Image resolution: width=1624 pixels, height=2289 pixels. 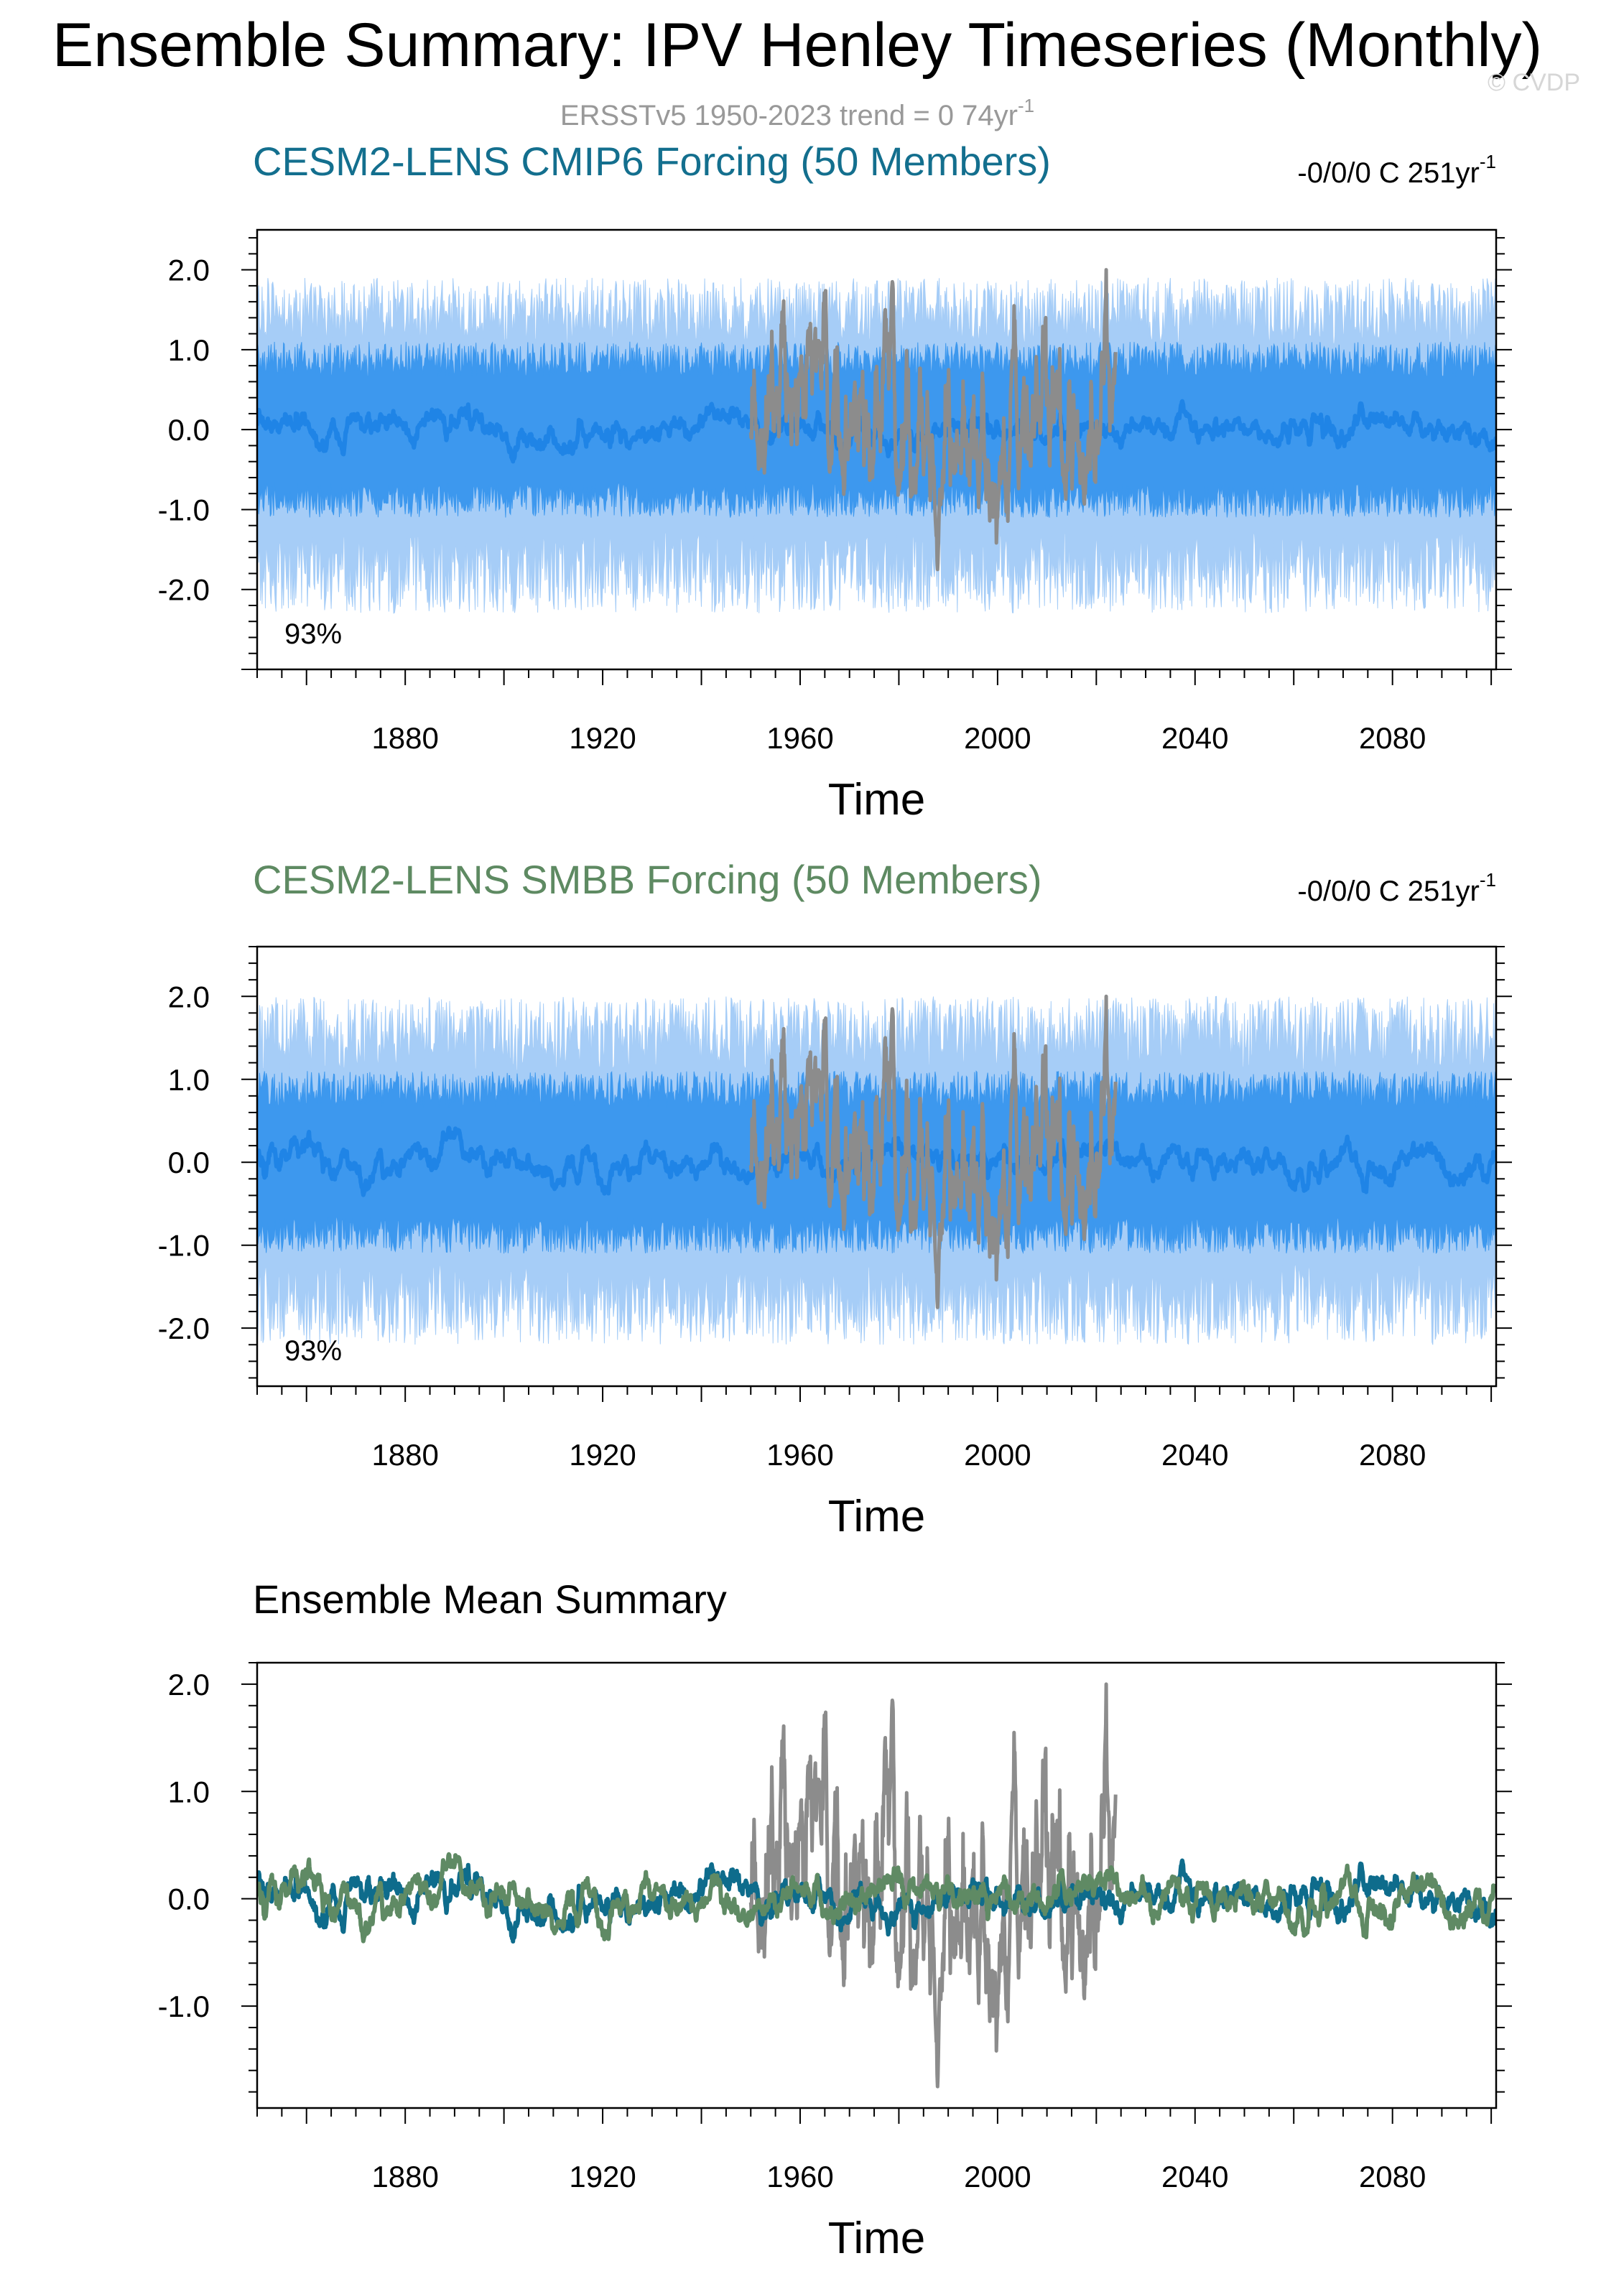 I want to click on figure-subtitle-sup: -1, so click(x=1026, y=105).